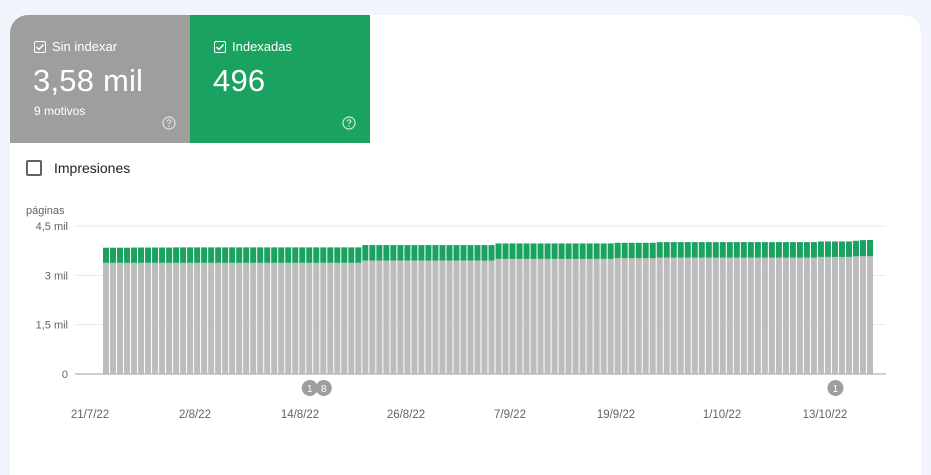 This screenshot has width=931, height=475. I want to click on x-tick-label: 14/8/22, so click(300, 415).